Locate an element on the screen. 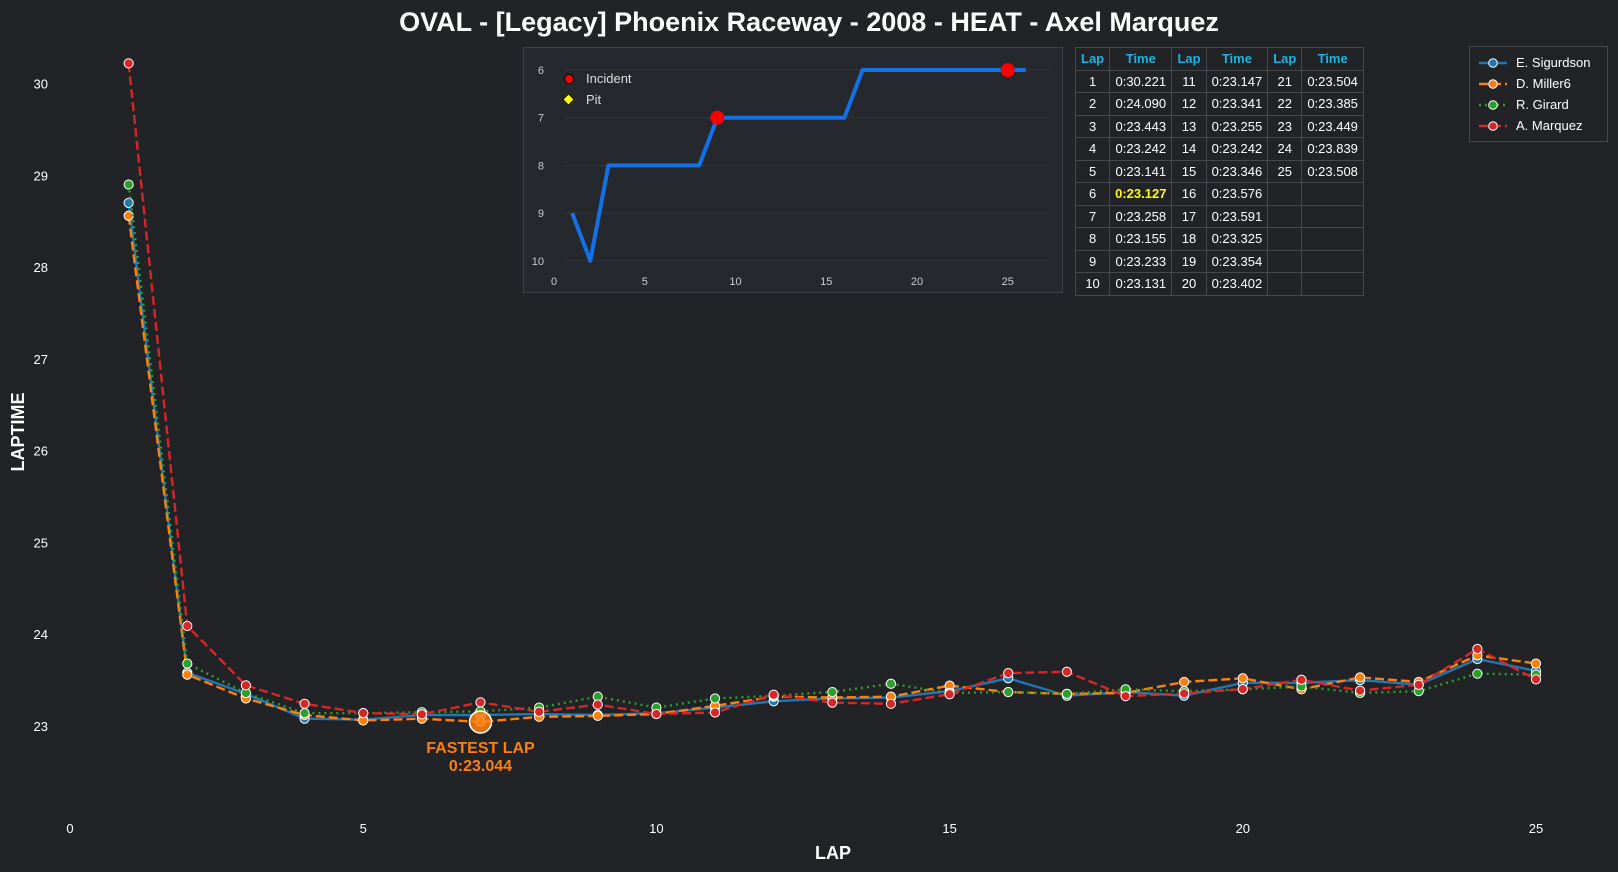 This screenshot has height=872, width=1618. table-header-row: Lap Time Lap Time Lap Time is located at coordinates (1219, 59).